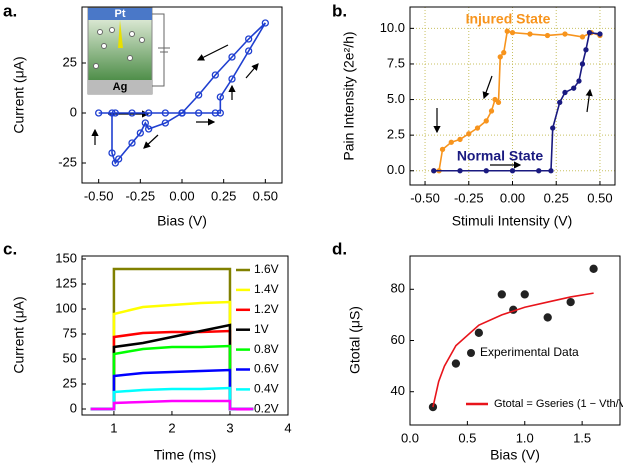  Describe the element at coordinates (70, 332) in the screenshot. I see `y-tick-label: 75` at that location.